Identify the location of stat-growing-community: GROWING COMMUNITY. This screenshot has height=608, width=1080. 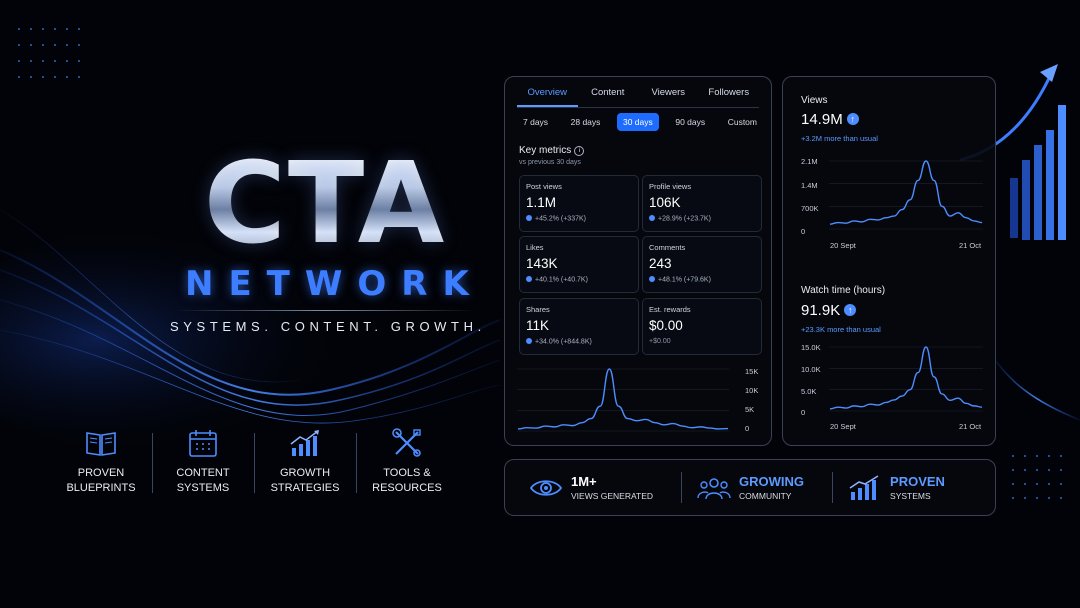
(743, 487).